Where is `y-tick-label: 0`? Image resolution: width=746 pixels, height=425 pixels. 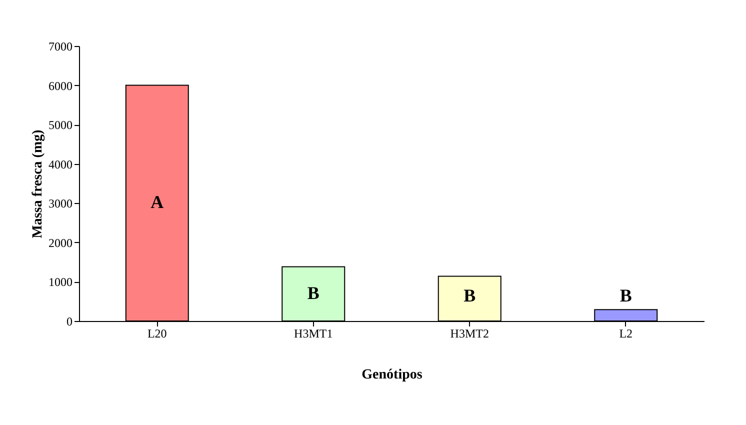 y-tick-label: 0 is located at coordinates (69, 321).